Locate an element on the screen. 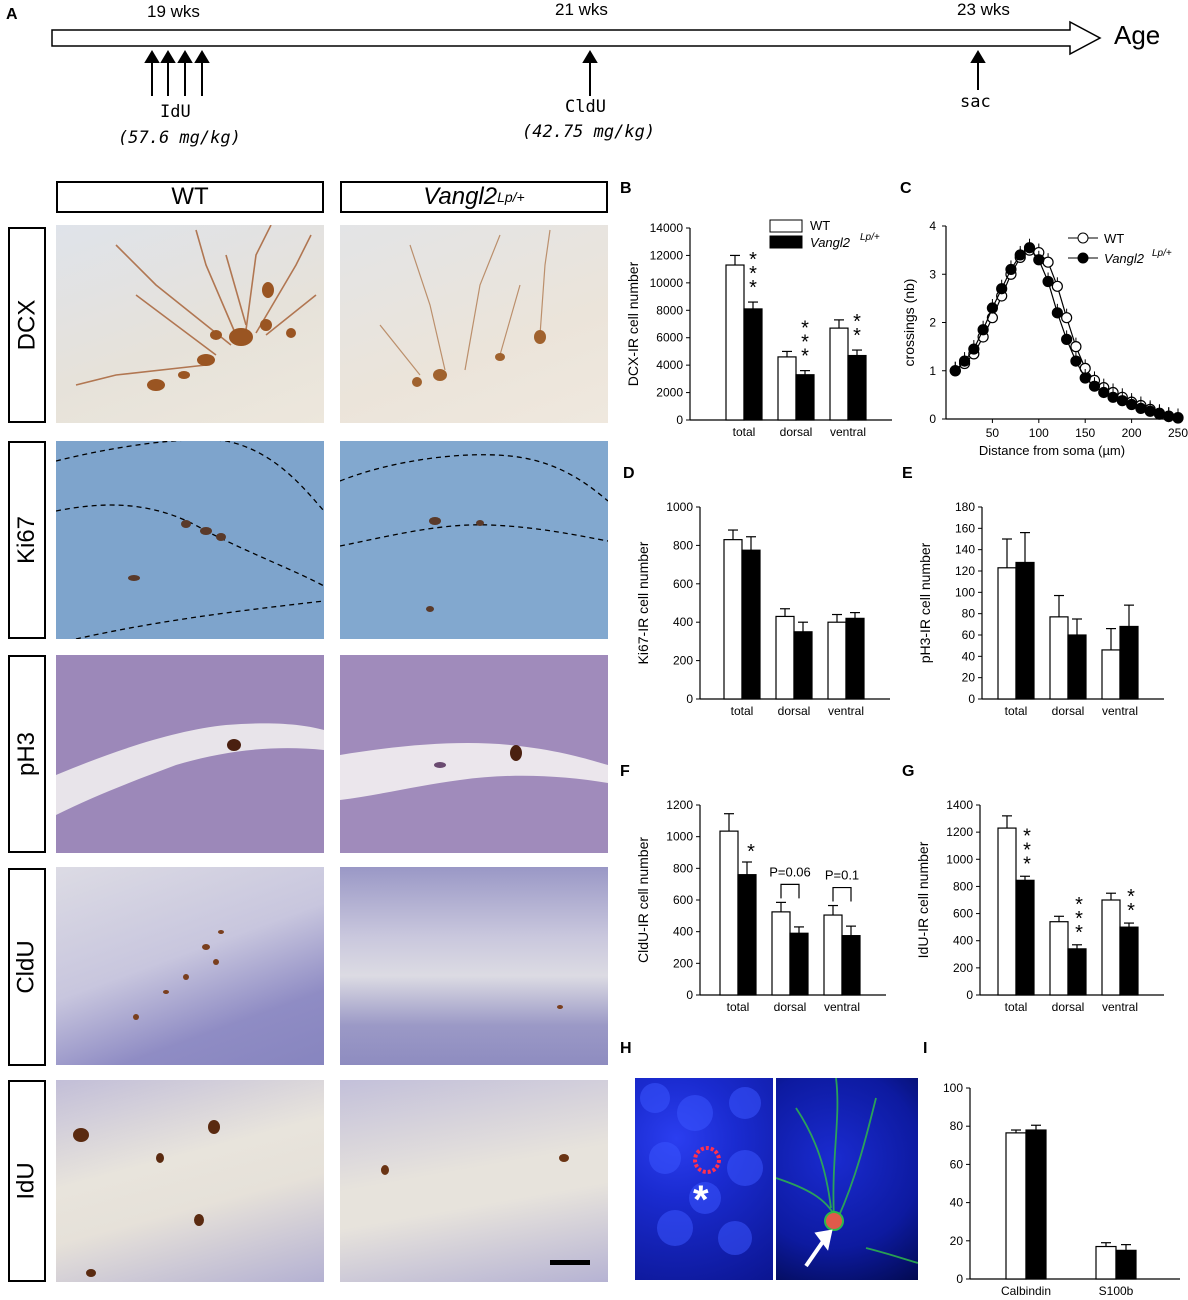 This screenshot has height=1300, width=1188. y-tick-label: 400 is located at coordinates (963, 941).